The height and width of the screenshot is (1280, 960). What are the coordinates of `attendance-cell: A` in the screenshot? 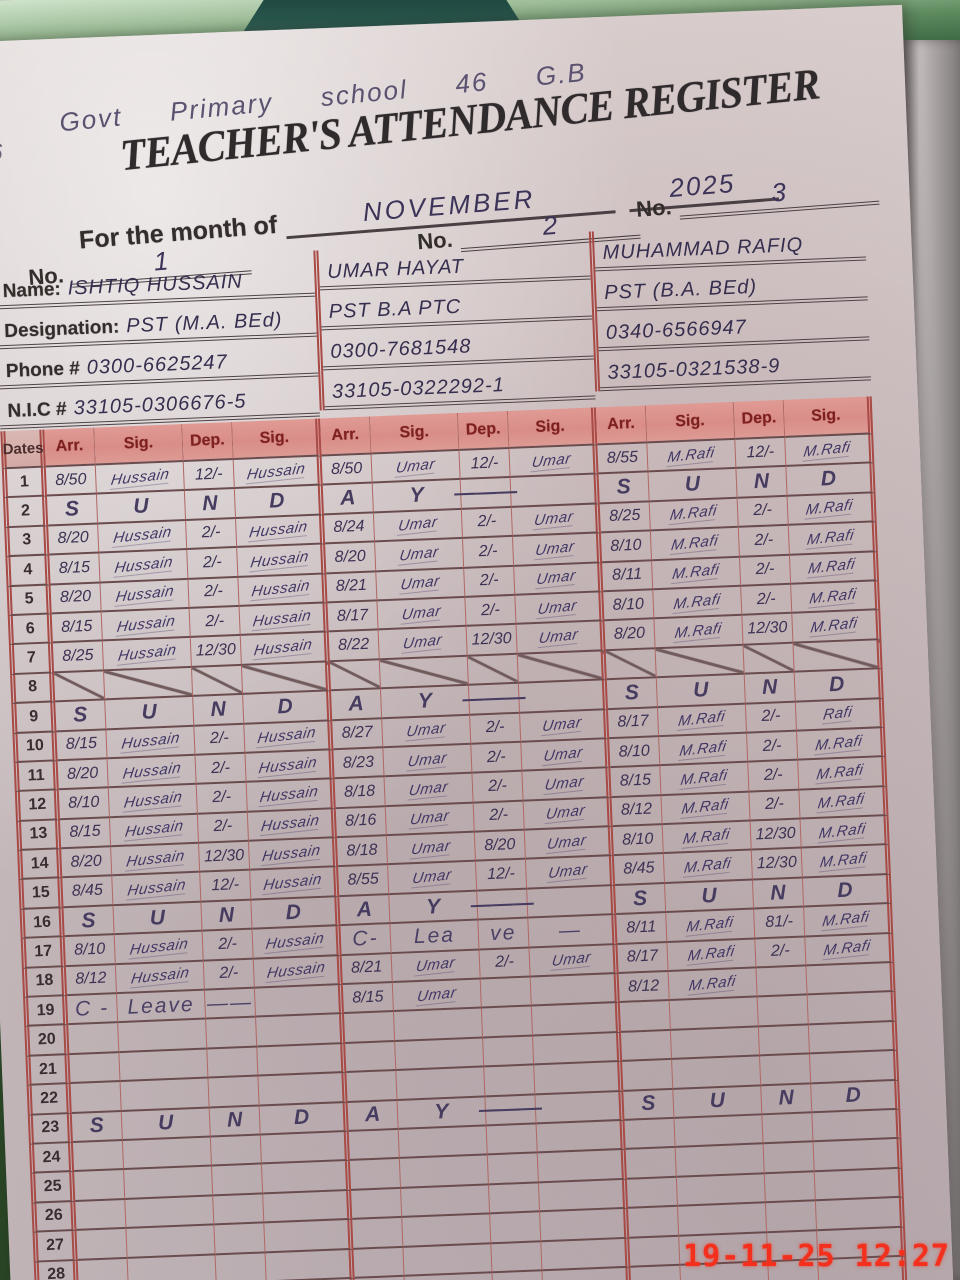 It's located at (365, 910).